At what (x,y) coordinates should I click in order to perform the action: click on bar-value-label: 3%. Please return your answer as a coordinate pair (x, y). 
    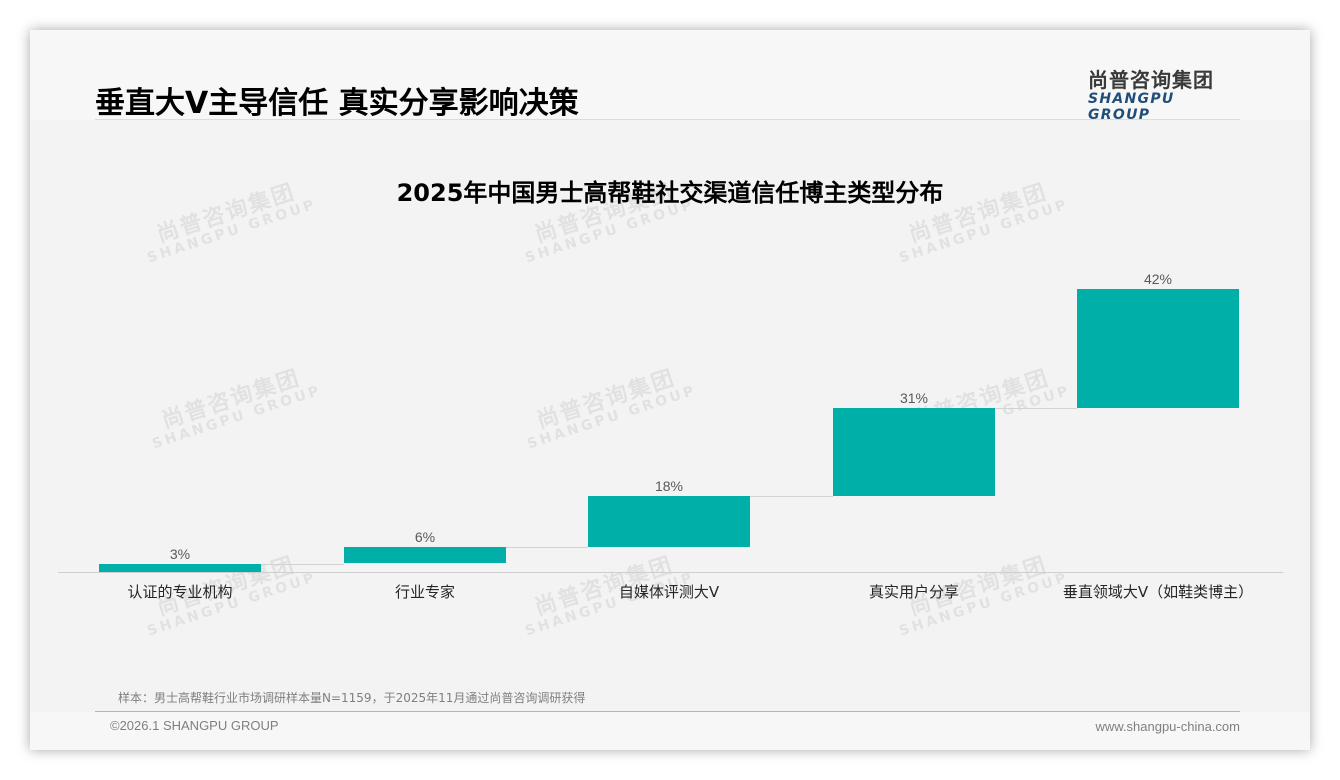
    Looking at the image, I should click on (180, 553).